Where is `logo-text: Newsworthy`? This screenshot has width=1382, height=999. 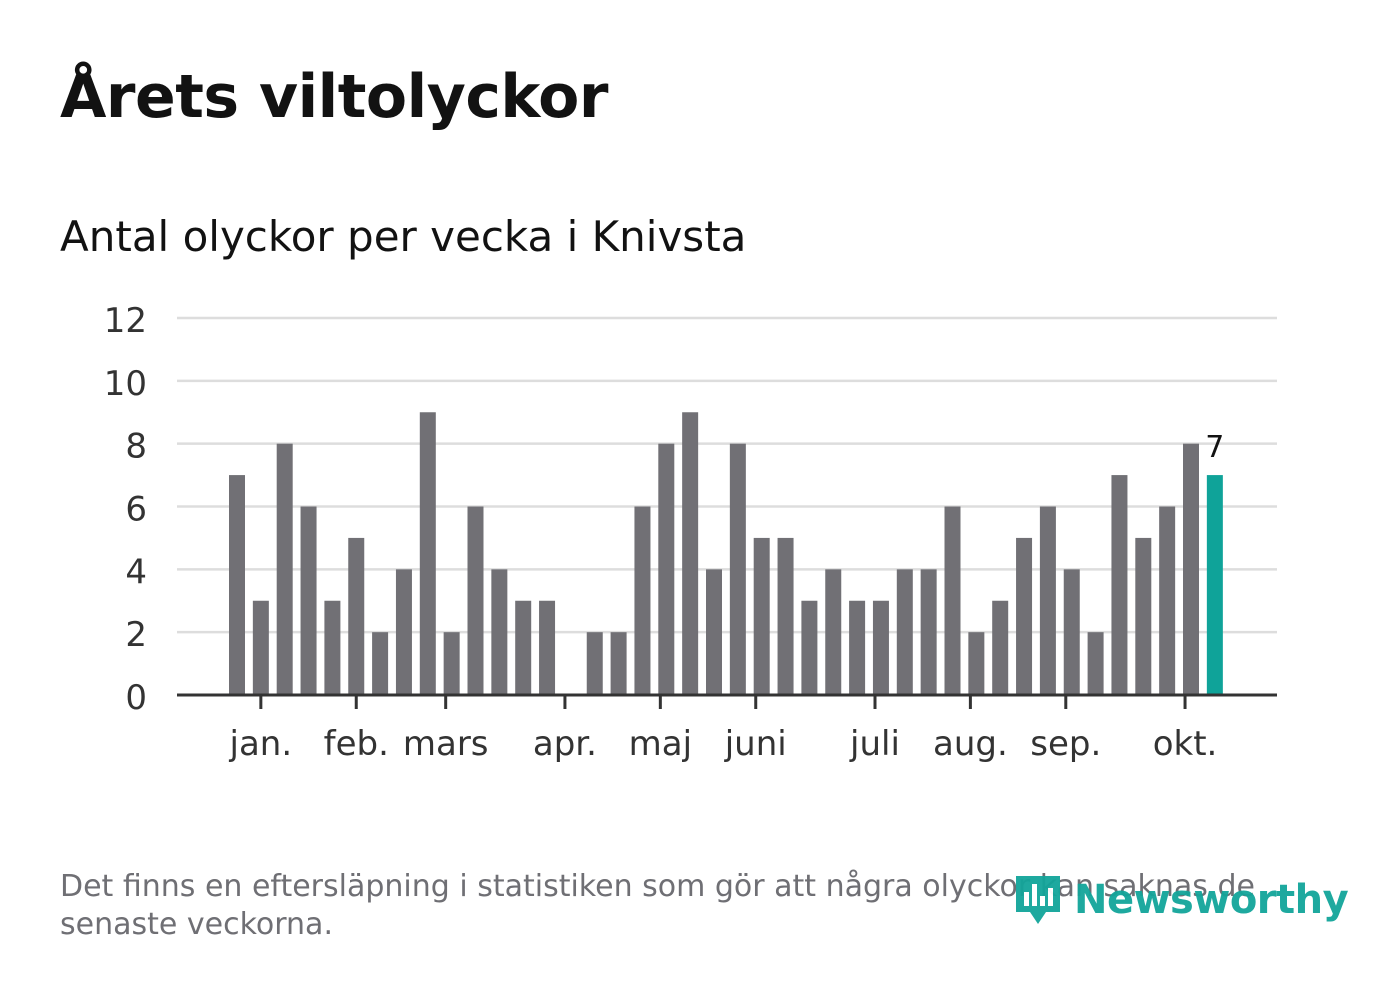
logo-text: Newsworthy is located at coordinates (1211, 900).